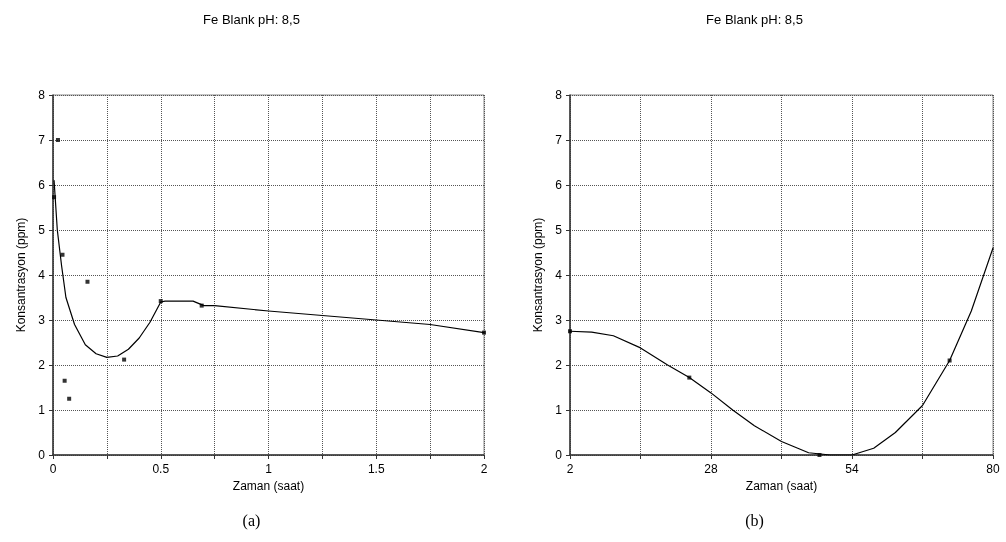 The image size is (1006, 542). Describe the element at coordinates (53, 469) in the screenshot. I see `x-tick-label: 0` at that location.